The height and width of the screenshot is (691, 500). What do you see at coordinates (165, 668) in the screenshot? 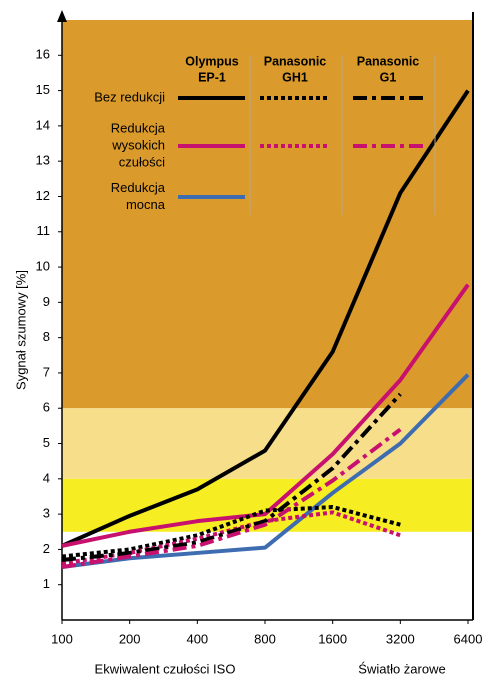
I see `x-axis-title: Ekwiwalent czułości ISO` at bounding box center [165, 668].